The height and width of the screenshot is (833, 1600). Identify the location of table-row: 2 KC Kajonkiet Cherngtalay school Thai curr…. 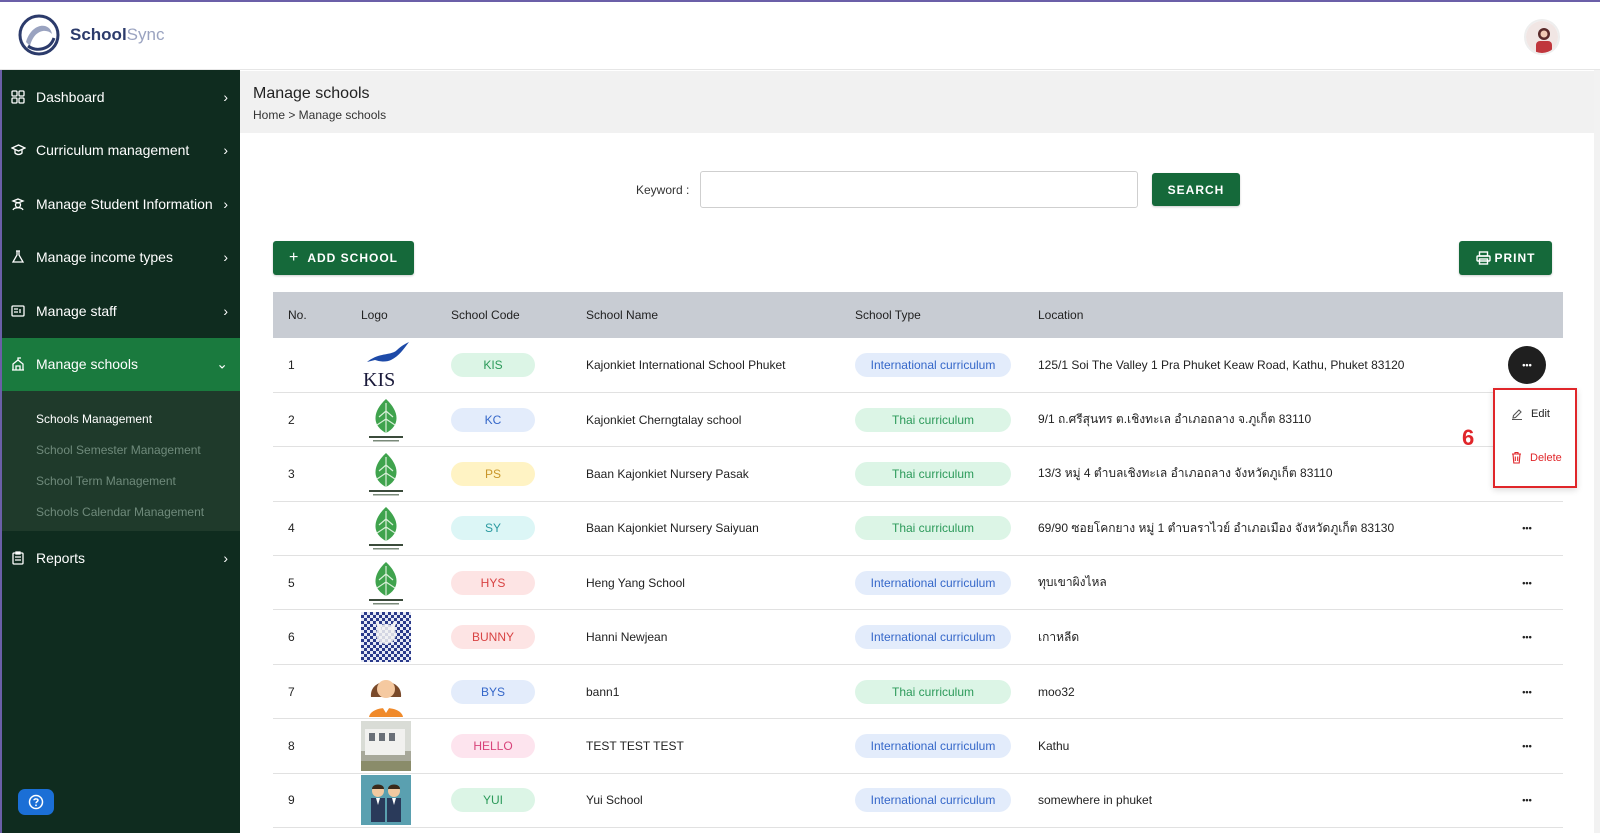
(918, 420).